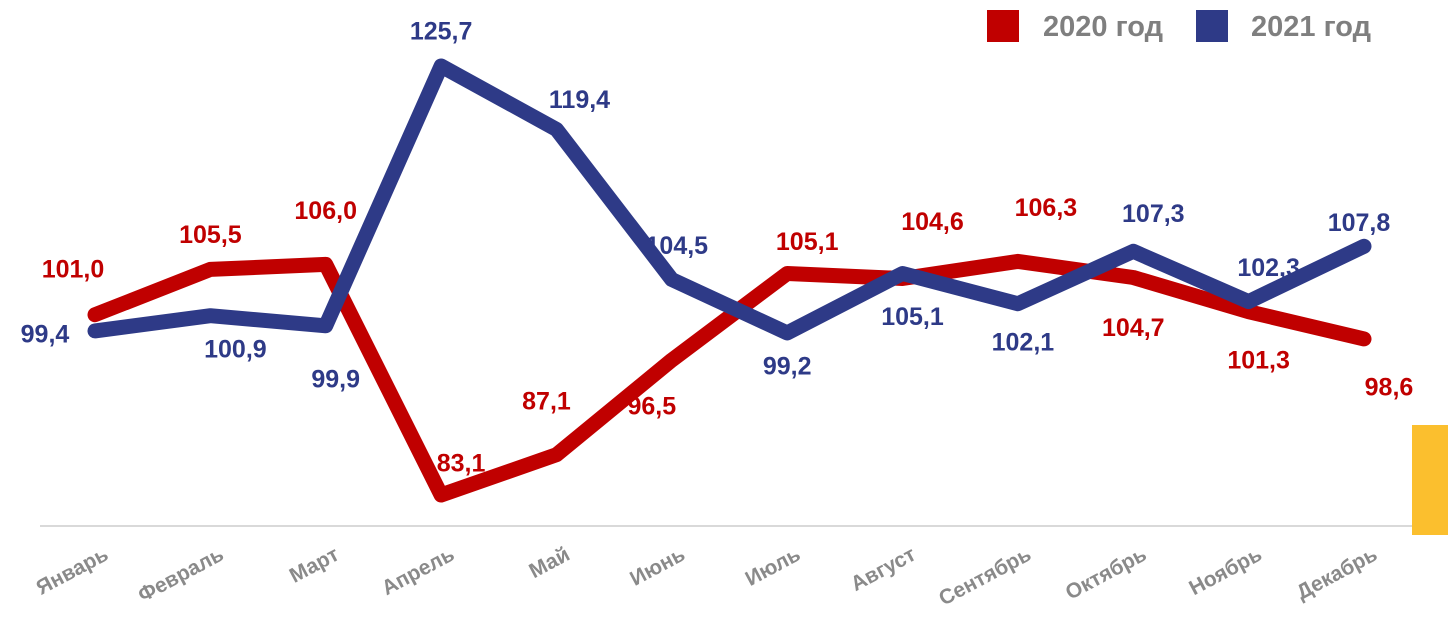  What do you see at coordinates (677, 246) in the screenshot?
I see `data-label: 104,5` at bounding box center [677, 246].